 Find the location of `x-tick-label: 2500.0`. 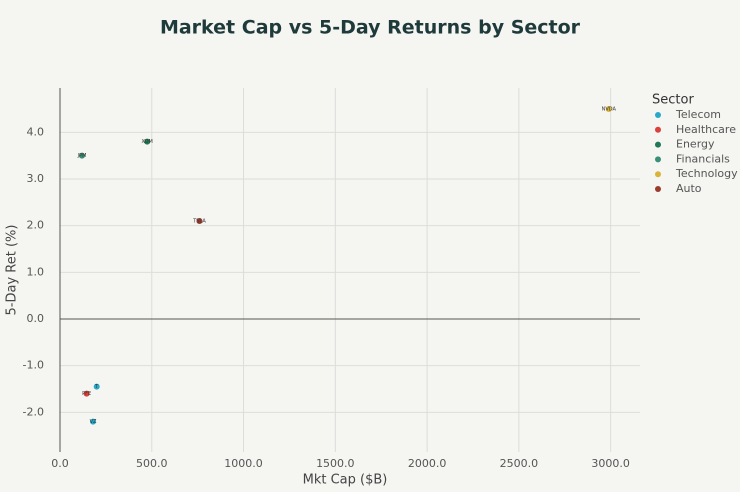

x-tick-label: 2500.0 is located at coordinates (519, 463).